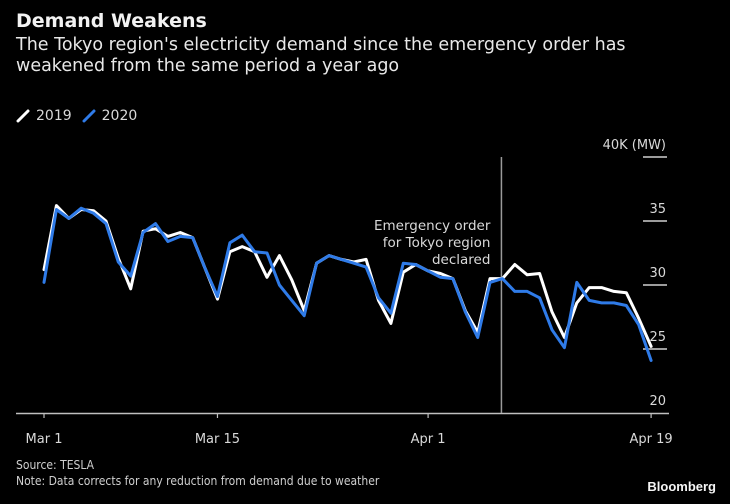 This screenshot has width=730, height=504. Describe the element at coordinates (437, 243) in the screenshot. I see `annotation-text: for Tokyo region` at that location.